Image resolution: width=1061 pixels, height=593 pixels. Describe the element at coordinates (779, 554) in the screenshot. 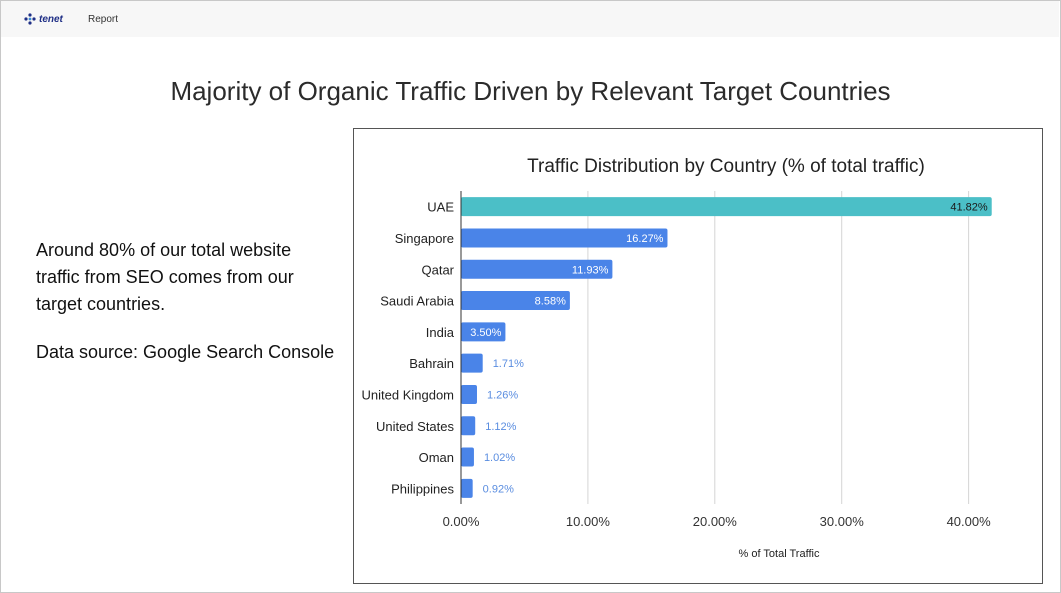

I see `x-axis-title: % of Total Traffic` at that location.